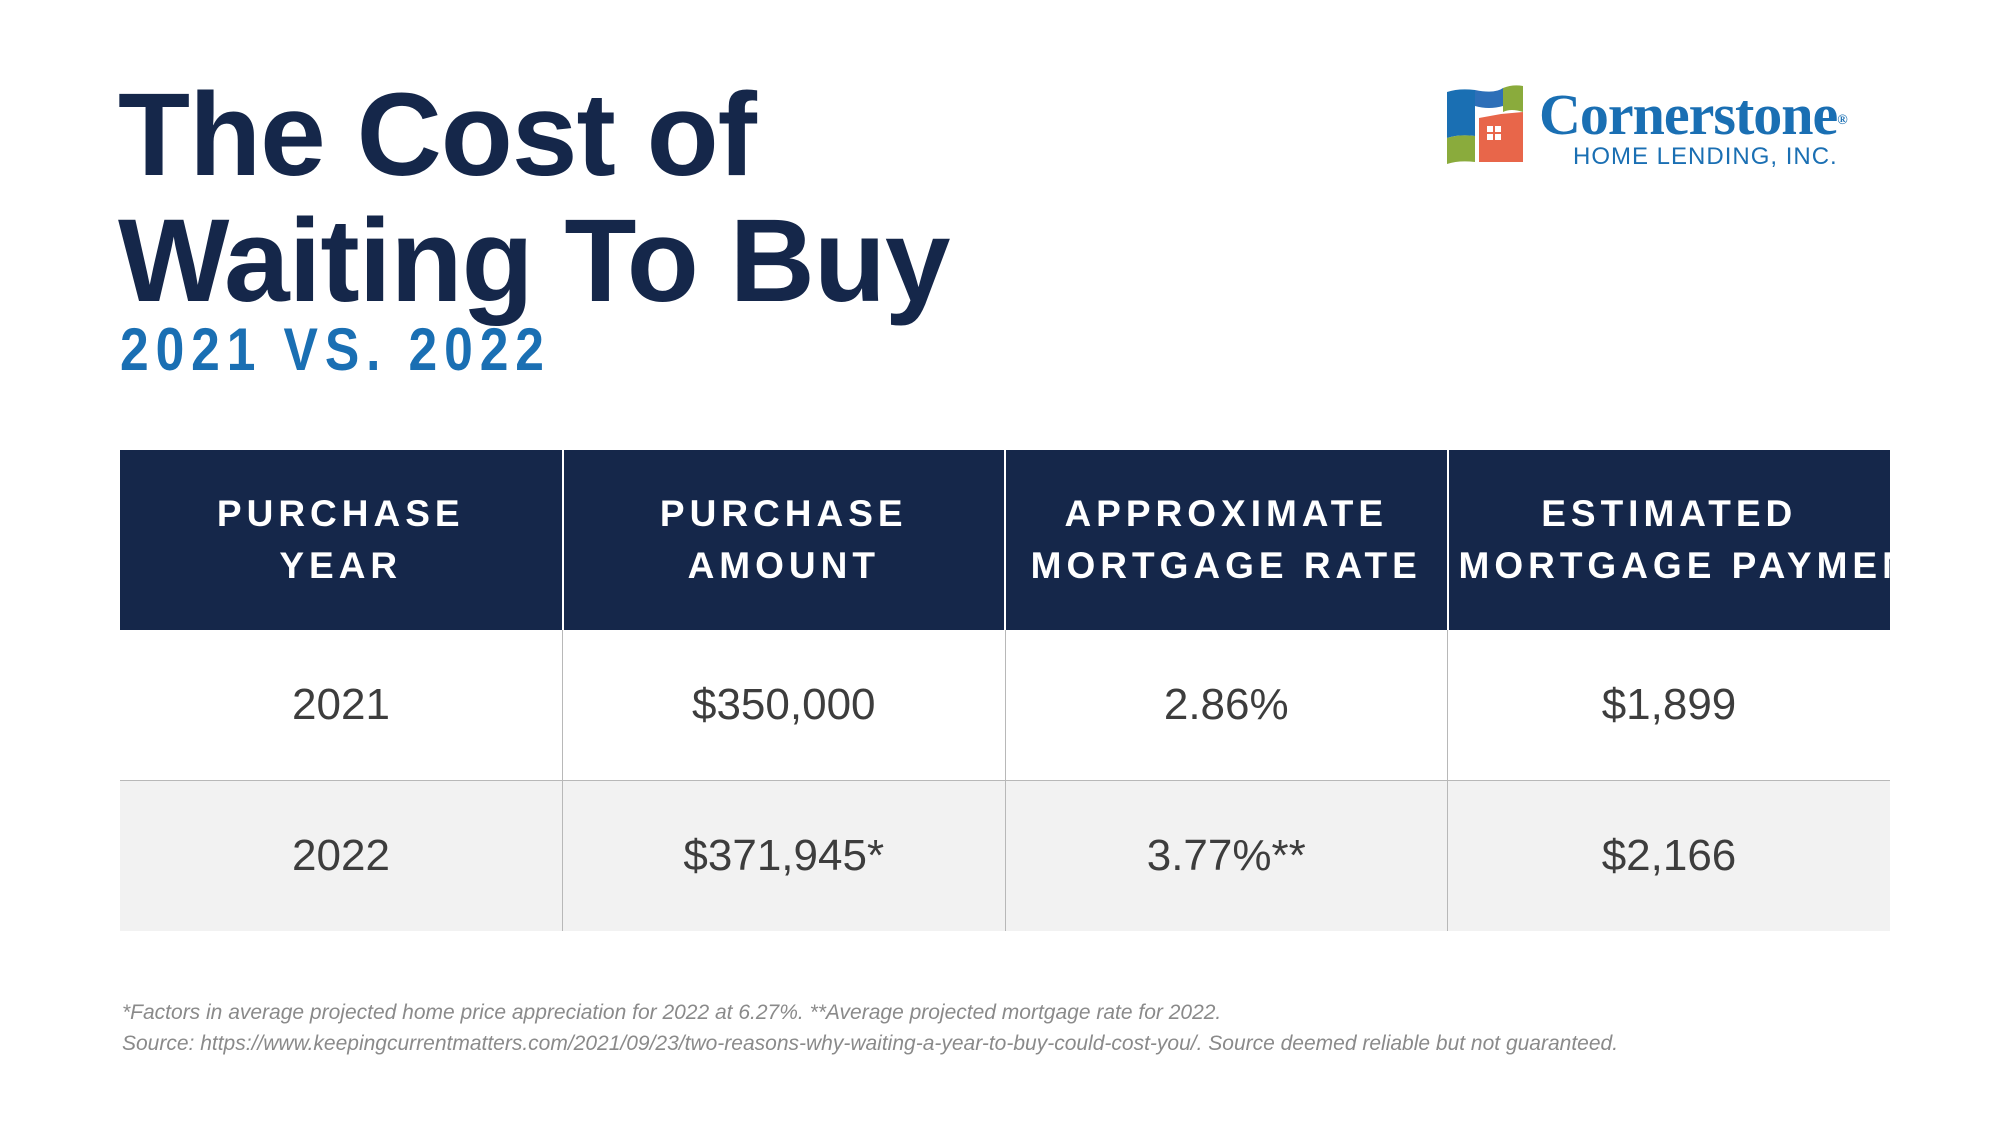 The image size is (2000, 1146). What do you see at coordinates (1226, 705) in the screenshot?
I see `cell-mortgage-rate: 2.86%` at bounding box center [1226, 705].